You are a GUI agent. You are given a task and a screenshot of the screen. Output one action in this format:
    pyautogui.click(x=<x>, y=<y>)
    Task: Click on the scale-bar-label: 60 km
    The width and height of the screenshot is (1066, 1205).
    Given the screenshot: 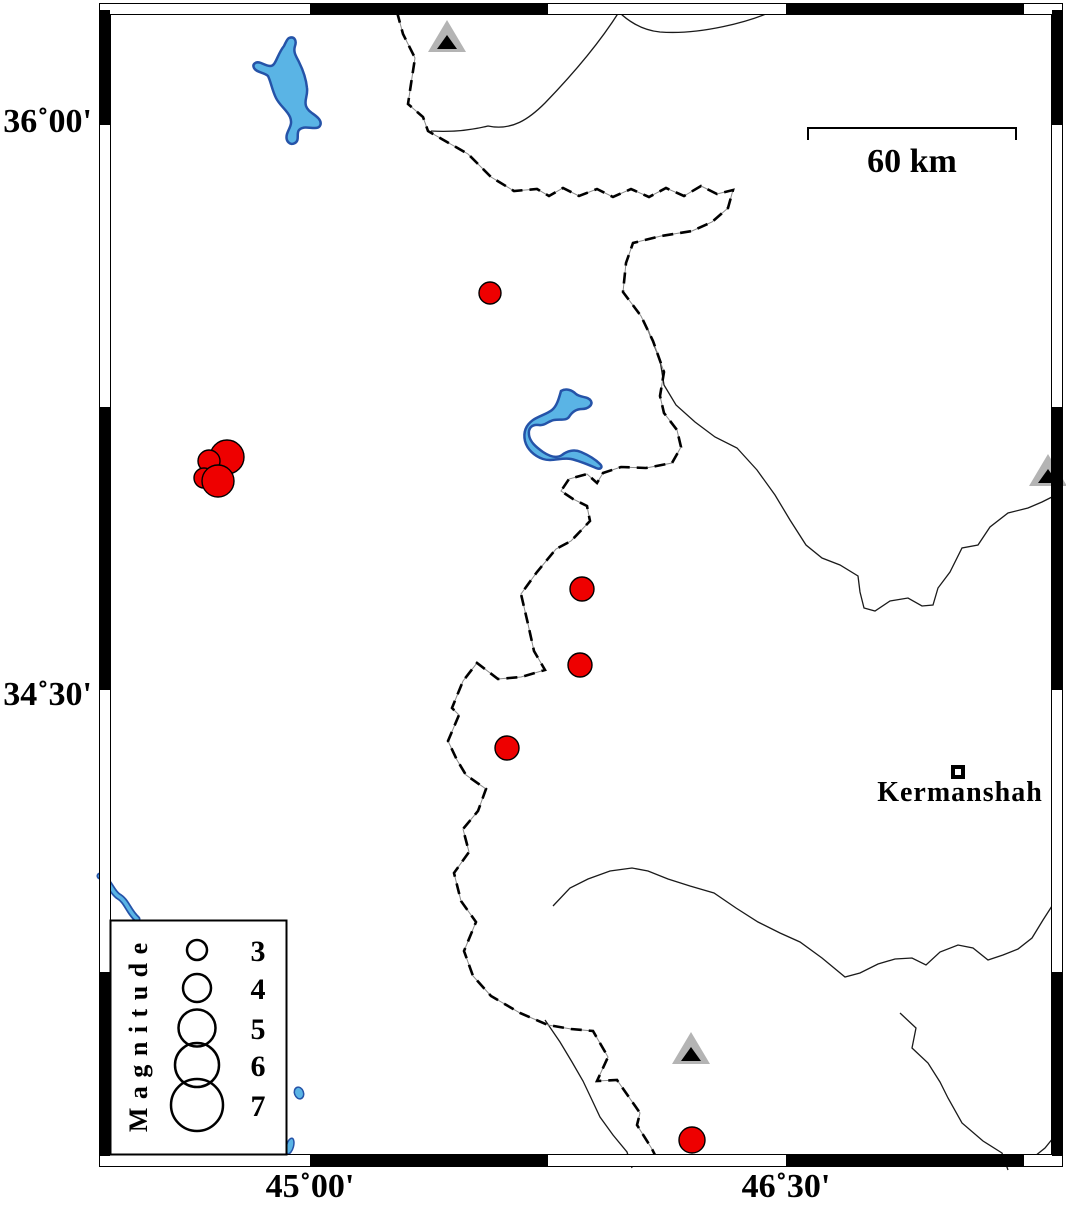 What is the action you would take?
    pyautogui.click(x=912, y=161)
    